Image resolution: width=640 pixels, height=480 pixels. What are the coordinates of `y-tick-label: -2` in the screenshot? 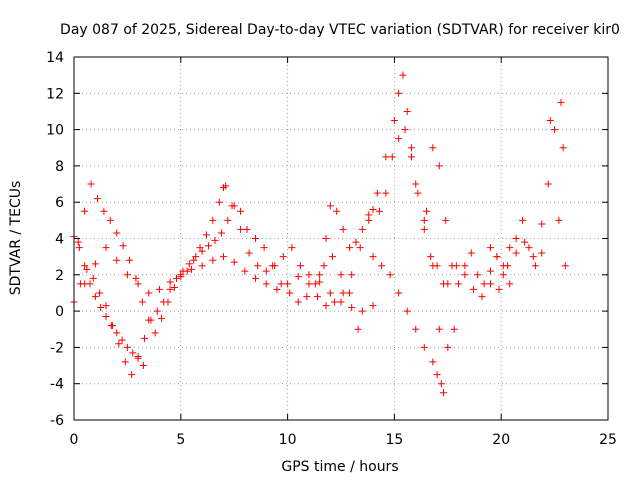 It's located at (57, 348).